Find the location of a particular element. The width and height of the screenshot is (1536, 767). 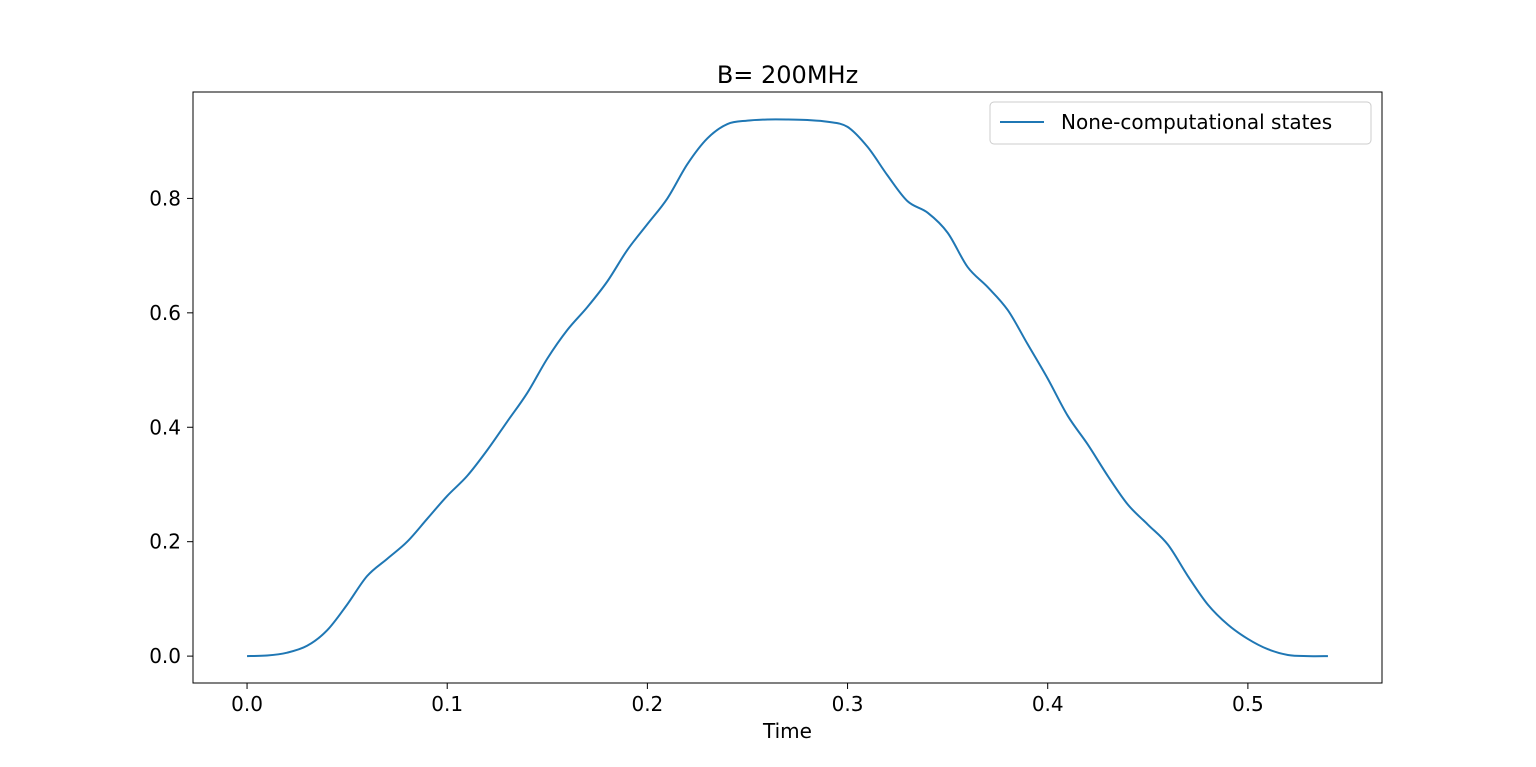

y-tick-label: 0.6 is located at coordinates (165, 313).